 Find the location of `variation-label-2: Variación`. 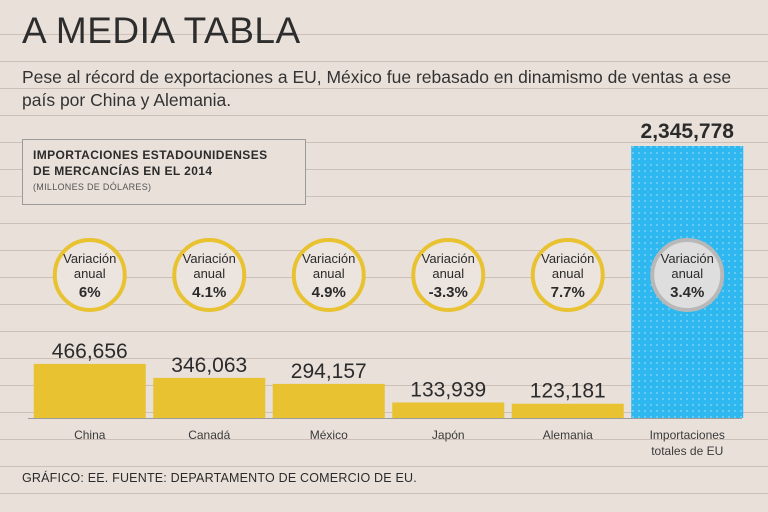

variation-label-2: Variación is located at coordinates (209, 258).